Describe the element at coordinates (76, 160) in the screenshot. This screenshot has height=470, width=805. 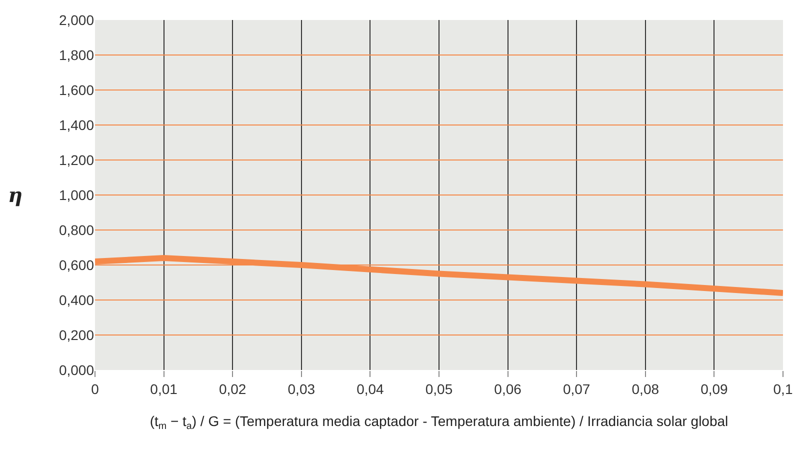
I see `y-tick-label: 1,200` at that location.